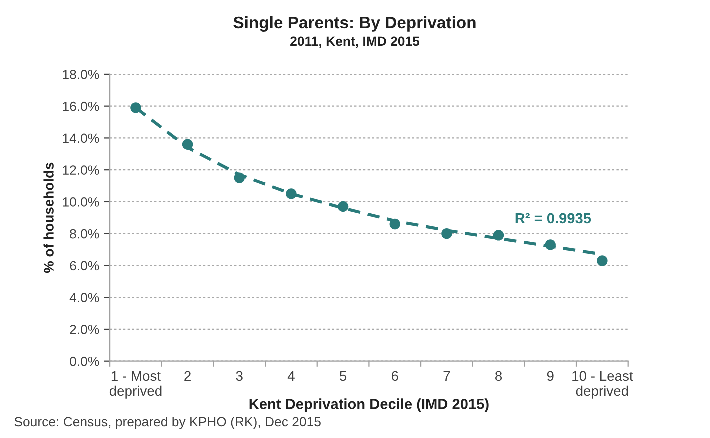 The width and height of the screenshot is (710, 438). What do you see at coordinates (369, 405) in the screenshot?
I see `x-axis-title: Kent Deprivation Decile (IMD 2015)` at bounding box center [369, 405].